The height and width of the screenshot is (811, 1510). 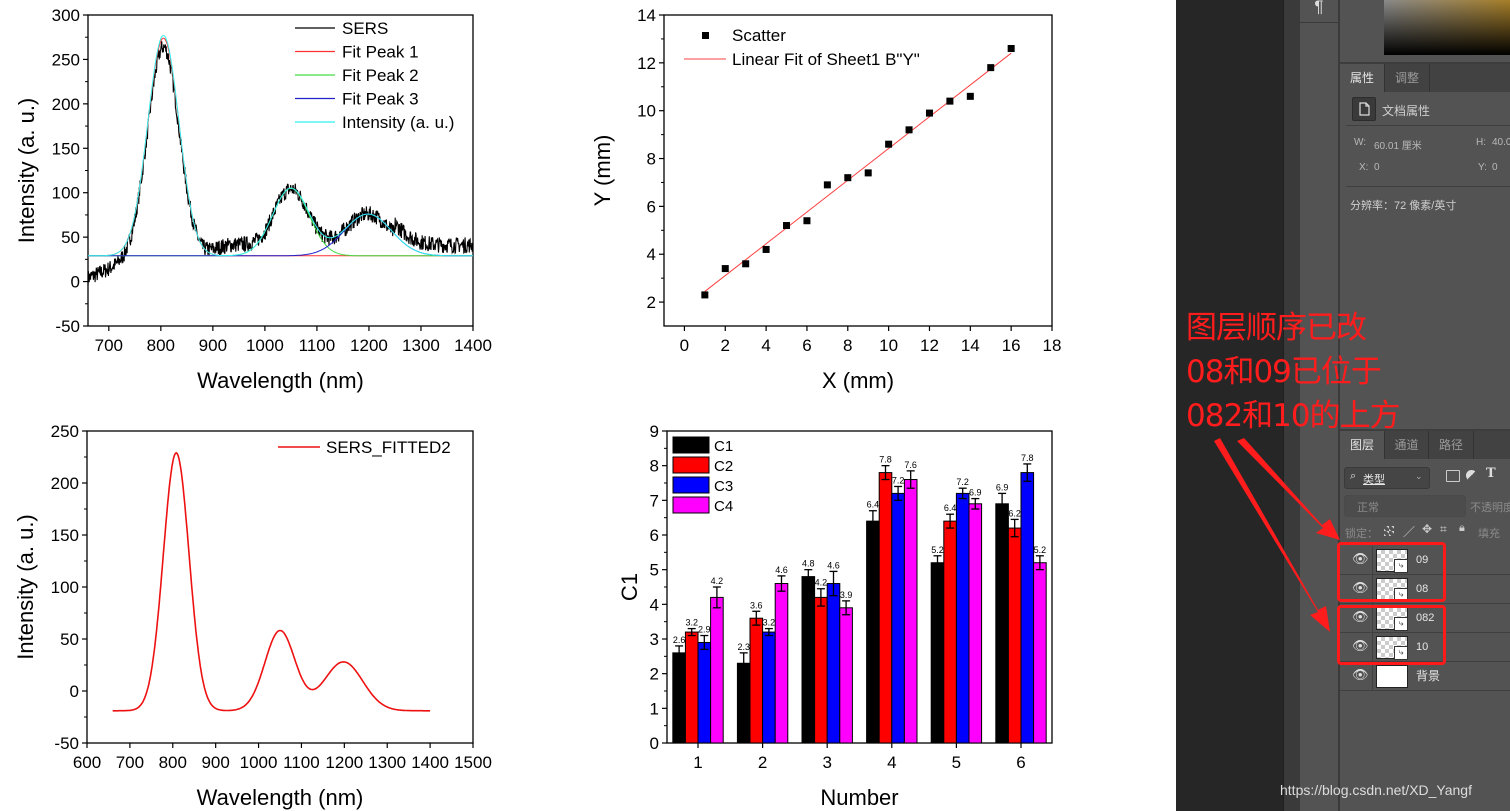 I want to click on blend-mode-dropdown: 正常, so click(x=1405, y=506).